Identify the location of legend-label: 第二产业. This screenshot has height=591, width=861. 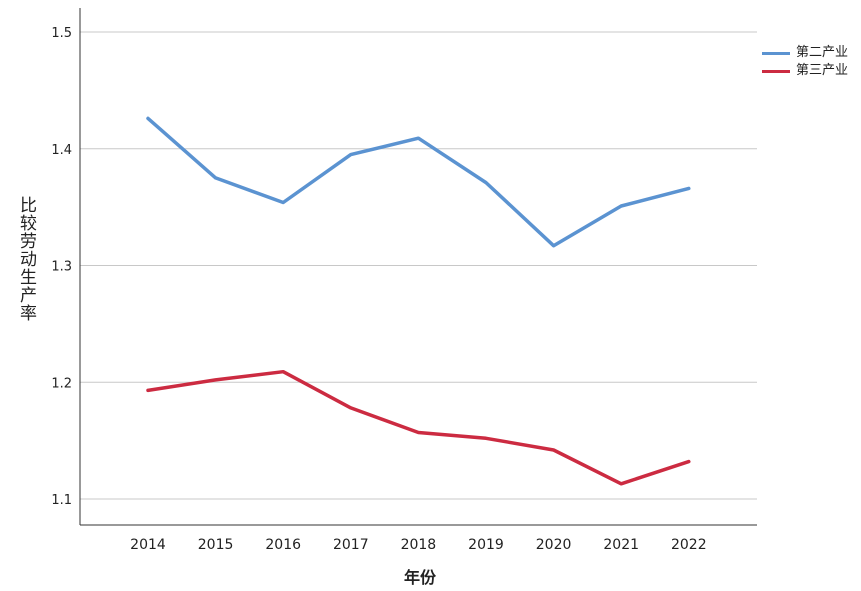
(822, 52).